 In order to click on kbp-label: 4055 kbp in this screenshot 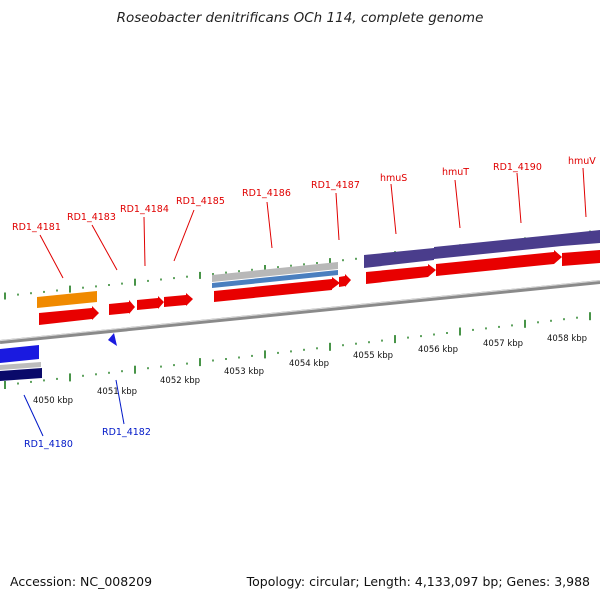, I will do `click(373, 356)`.